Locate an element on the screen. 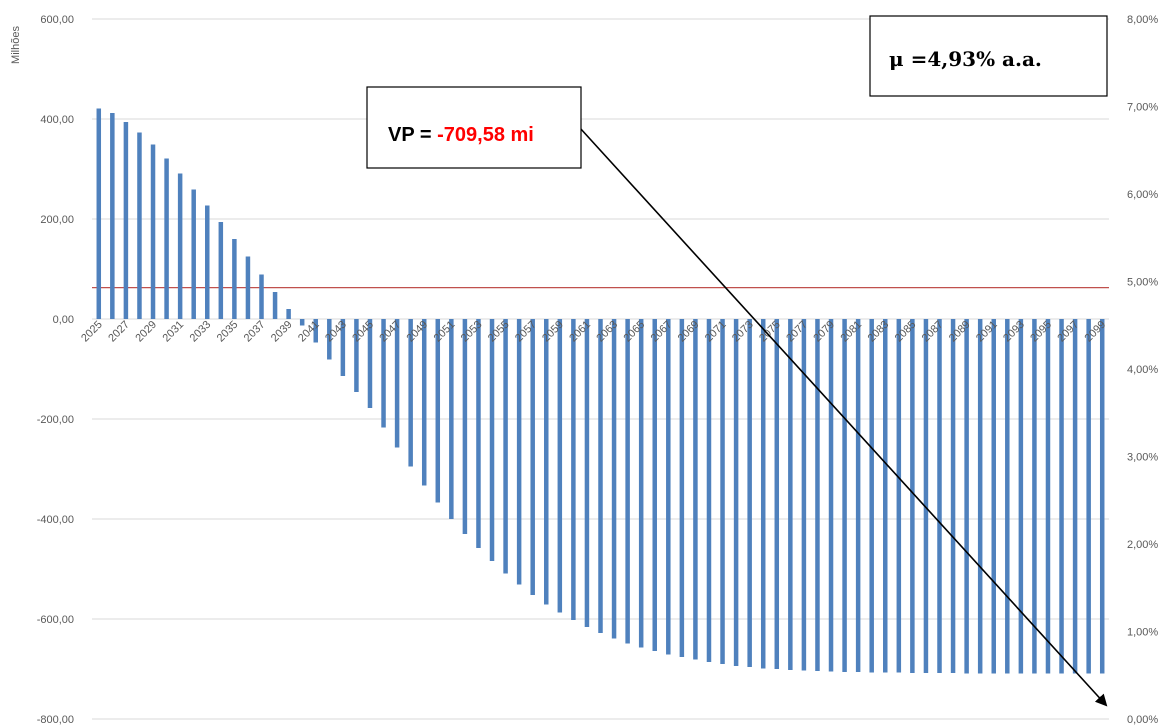 This screenshot has width=1166, height=726. x-tick-label: 2039 is located at coordinates (282, 332).